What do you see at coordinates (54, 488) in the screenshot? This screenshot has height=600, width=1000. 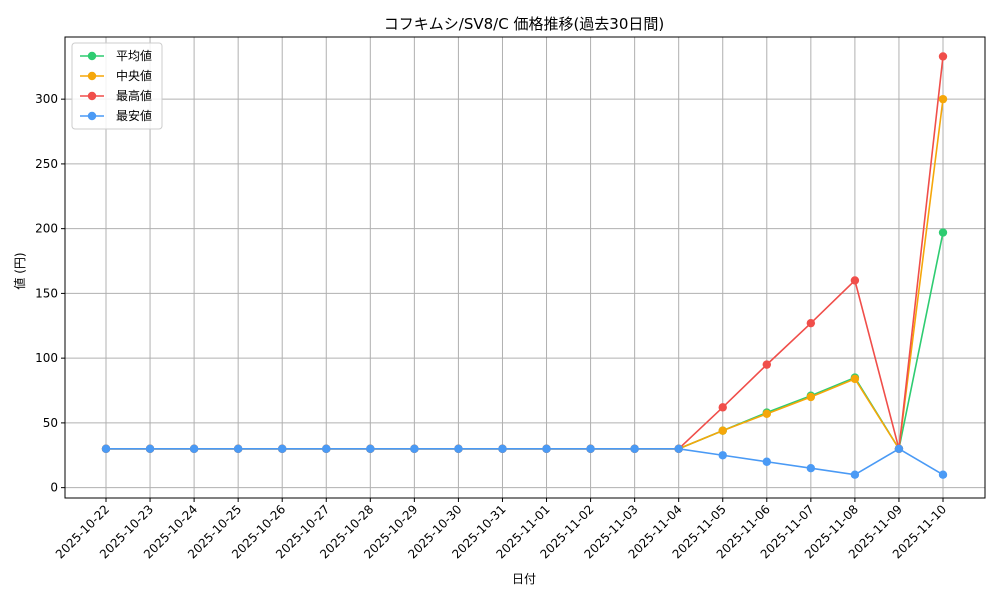 I see `y-tick-label: 0` at bounding box center [54, 488].